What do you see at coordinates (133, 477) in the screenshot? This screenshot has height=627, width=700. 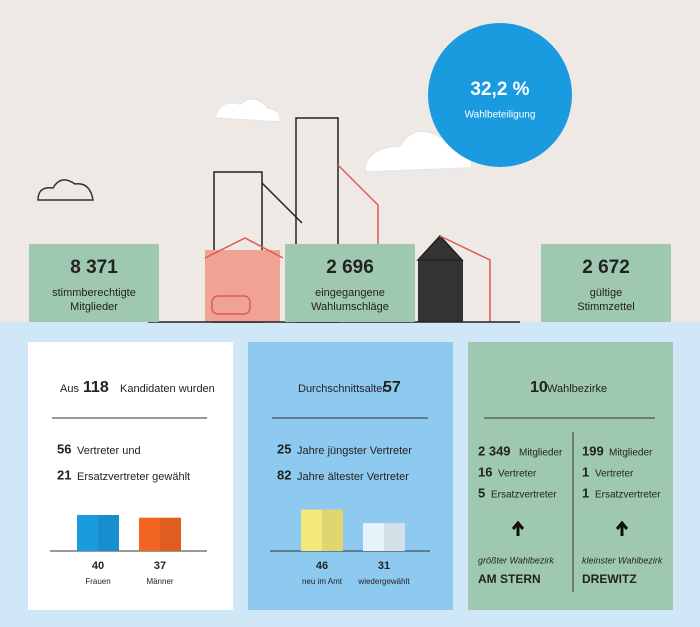 I see `line-text: Ersatzvertreter gewählt` at bounding box center [133, 477].